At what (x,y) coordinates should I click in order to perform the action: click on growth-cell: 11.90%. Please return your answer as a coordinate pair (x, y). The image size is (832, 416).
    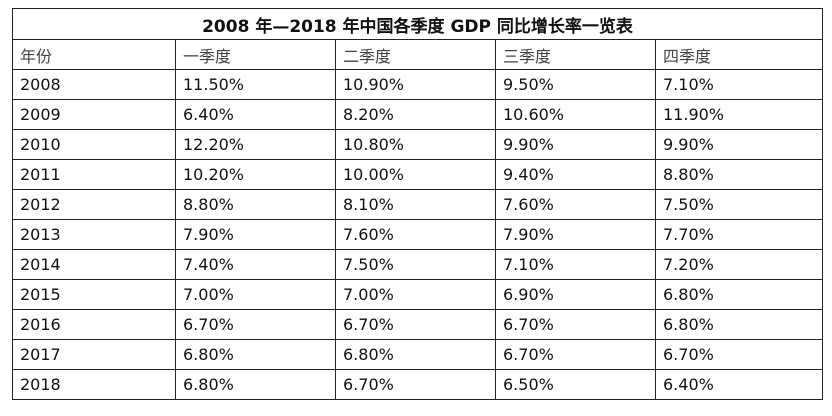
    Looking at the image, I should click on (739, 114).